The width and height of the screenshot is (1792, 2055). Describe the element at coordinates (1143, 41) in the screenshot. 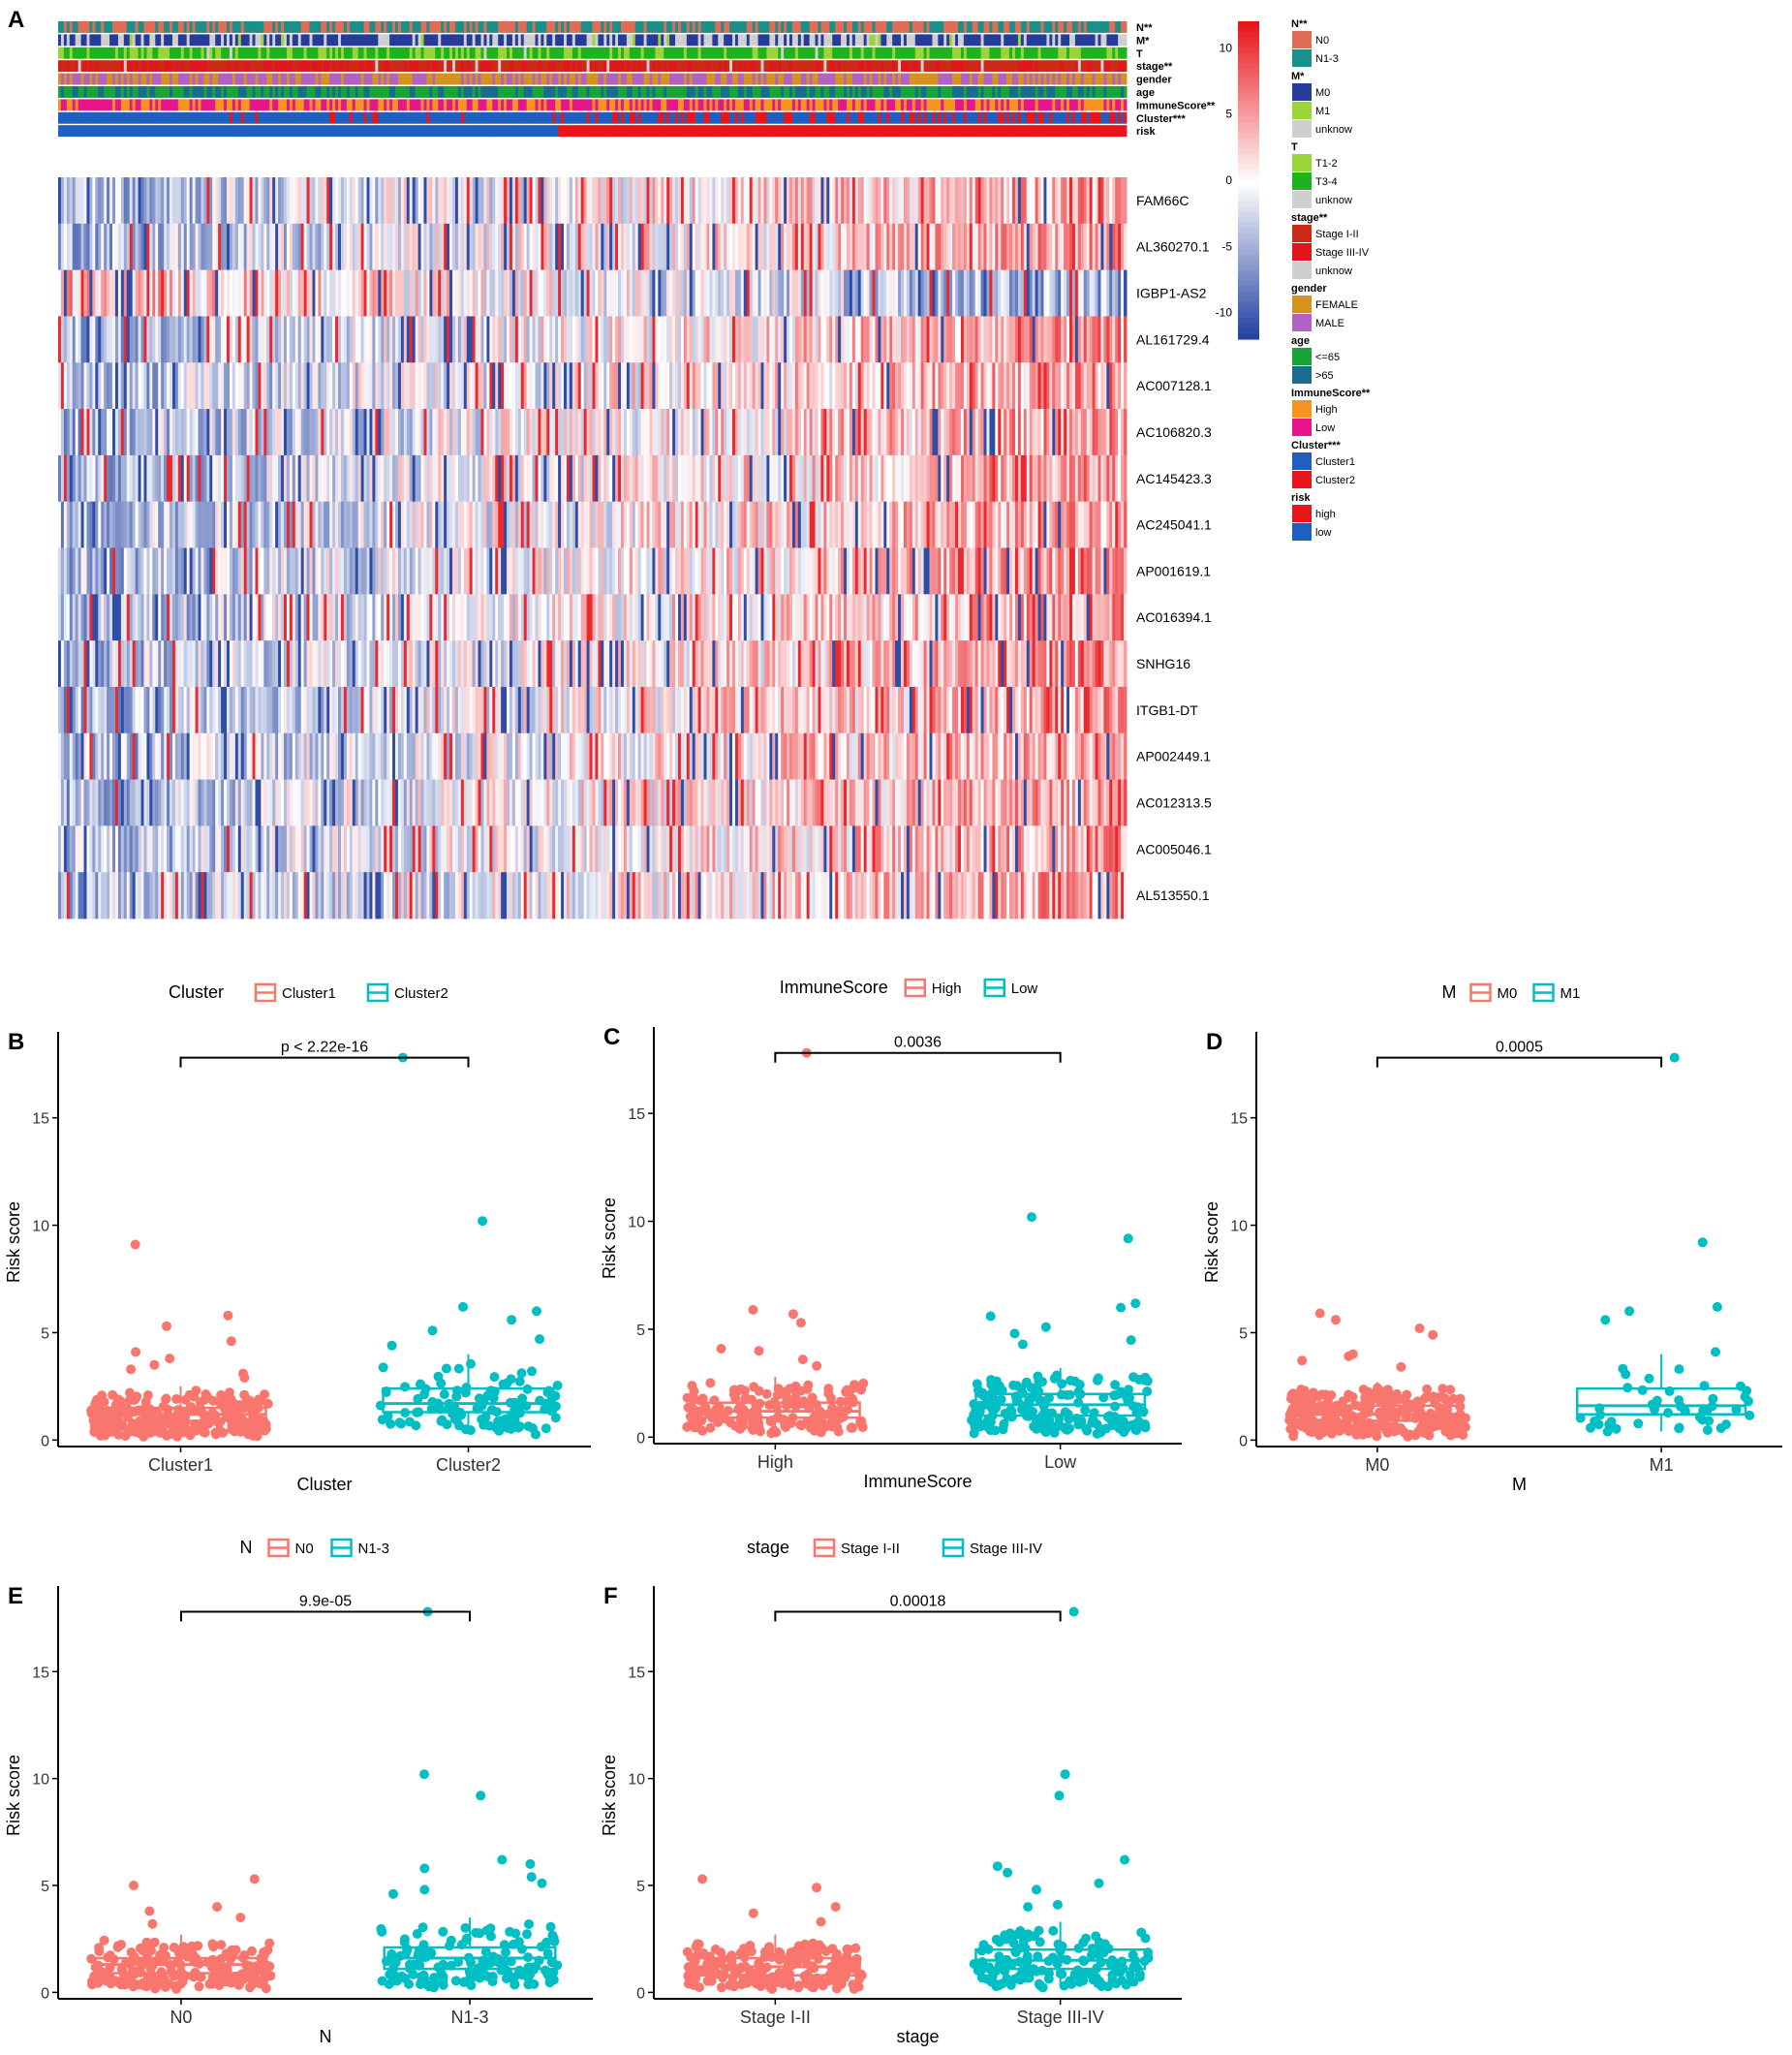

I see `annotation-track-label: M*` at that location.